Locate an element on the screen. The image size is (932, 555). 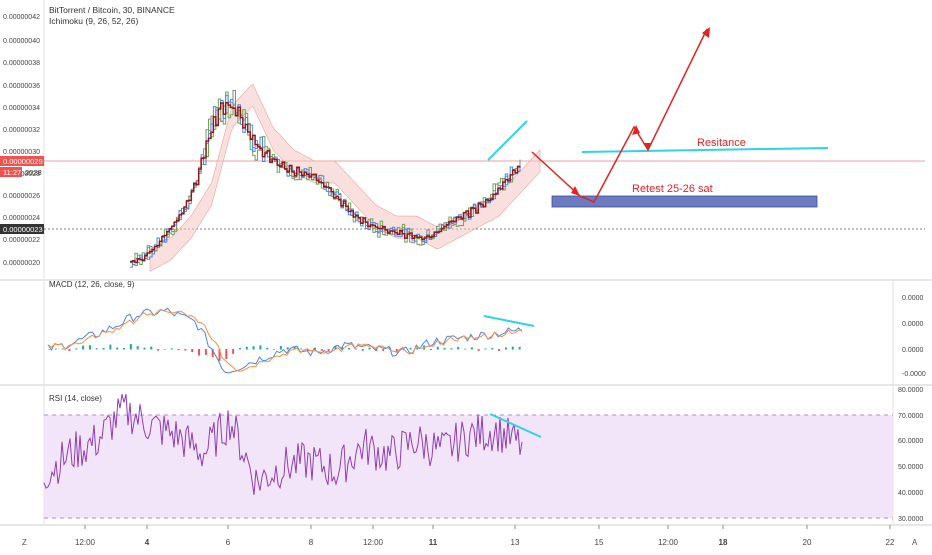
last-price-badge is located at coordinates (22, 161).